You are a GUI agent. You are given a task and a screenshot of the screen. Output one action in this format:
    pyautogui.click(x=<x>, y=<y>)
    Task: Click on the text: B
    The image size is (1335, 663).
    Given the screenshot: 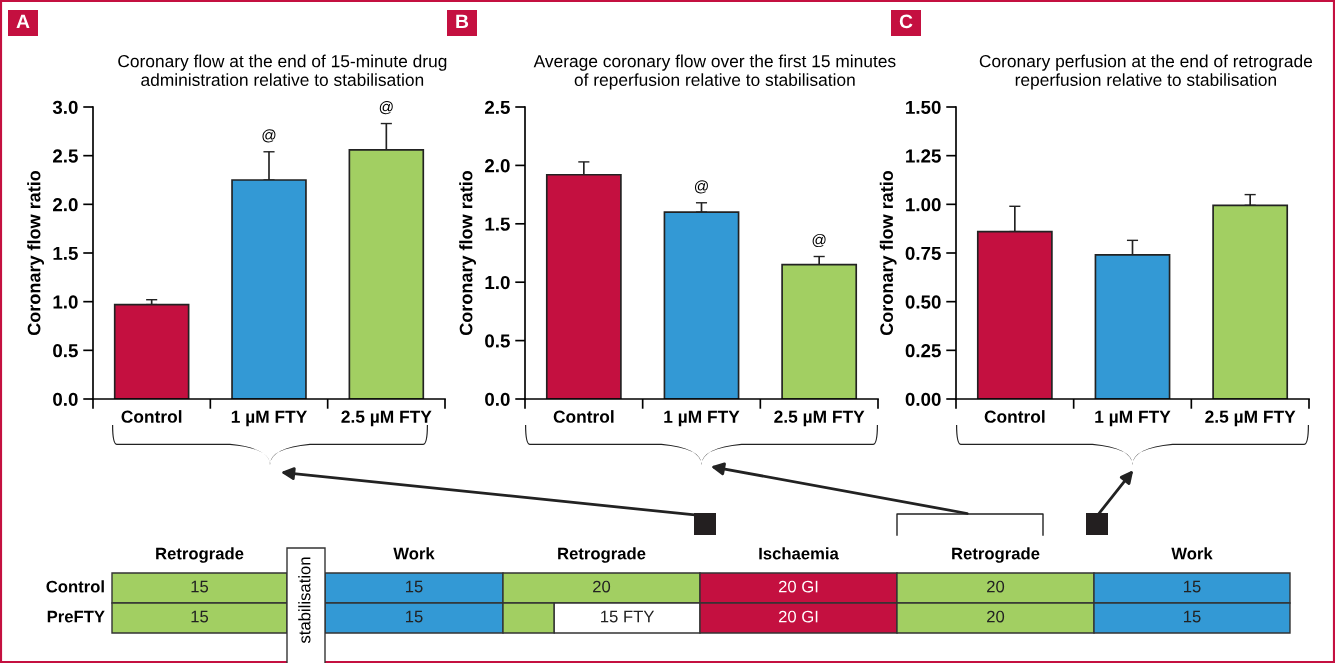 What is the action you would take?
    pyautogui.click(x=462, y=21)
    